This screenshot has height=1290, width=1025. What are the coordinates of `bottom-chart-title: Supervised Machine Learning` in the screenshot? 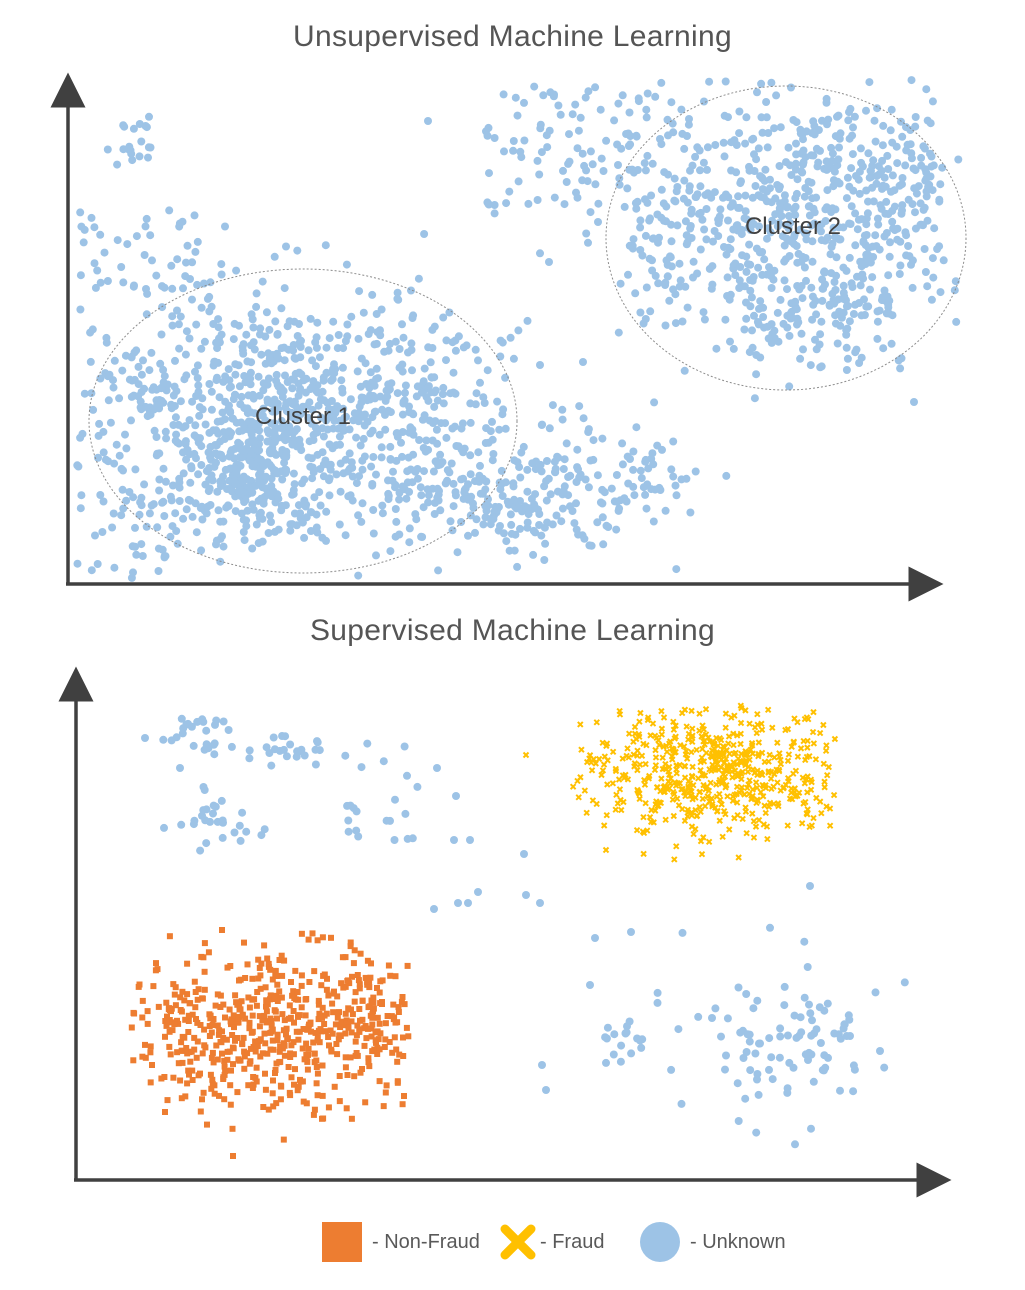 It's located at (512, 630).